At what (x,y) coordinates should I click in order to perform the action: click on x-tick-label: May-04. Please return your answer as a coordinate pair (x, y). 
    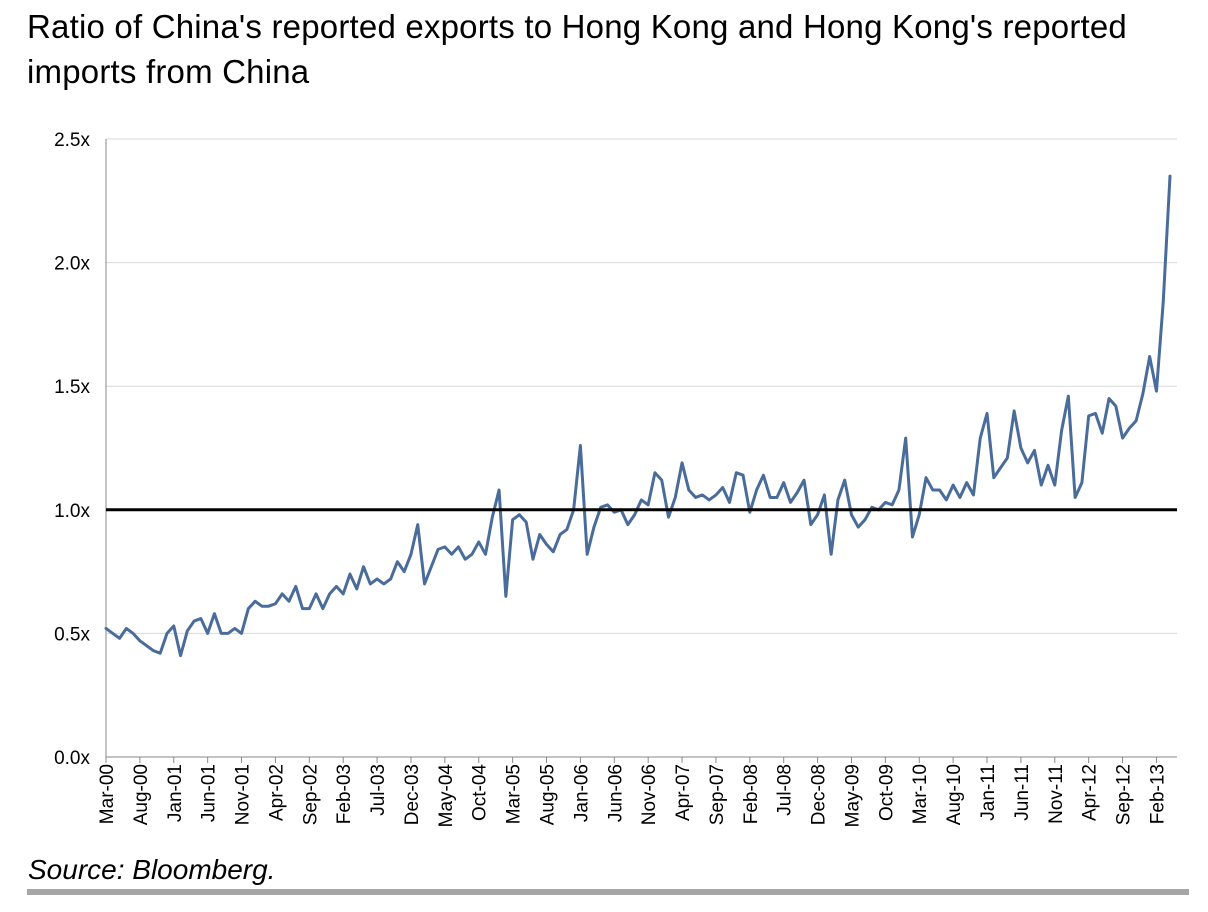
    Looking at the image, I should click on (446, 796).